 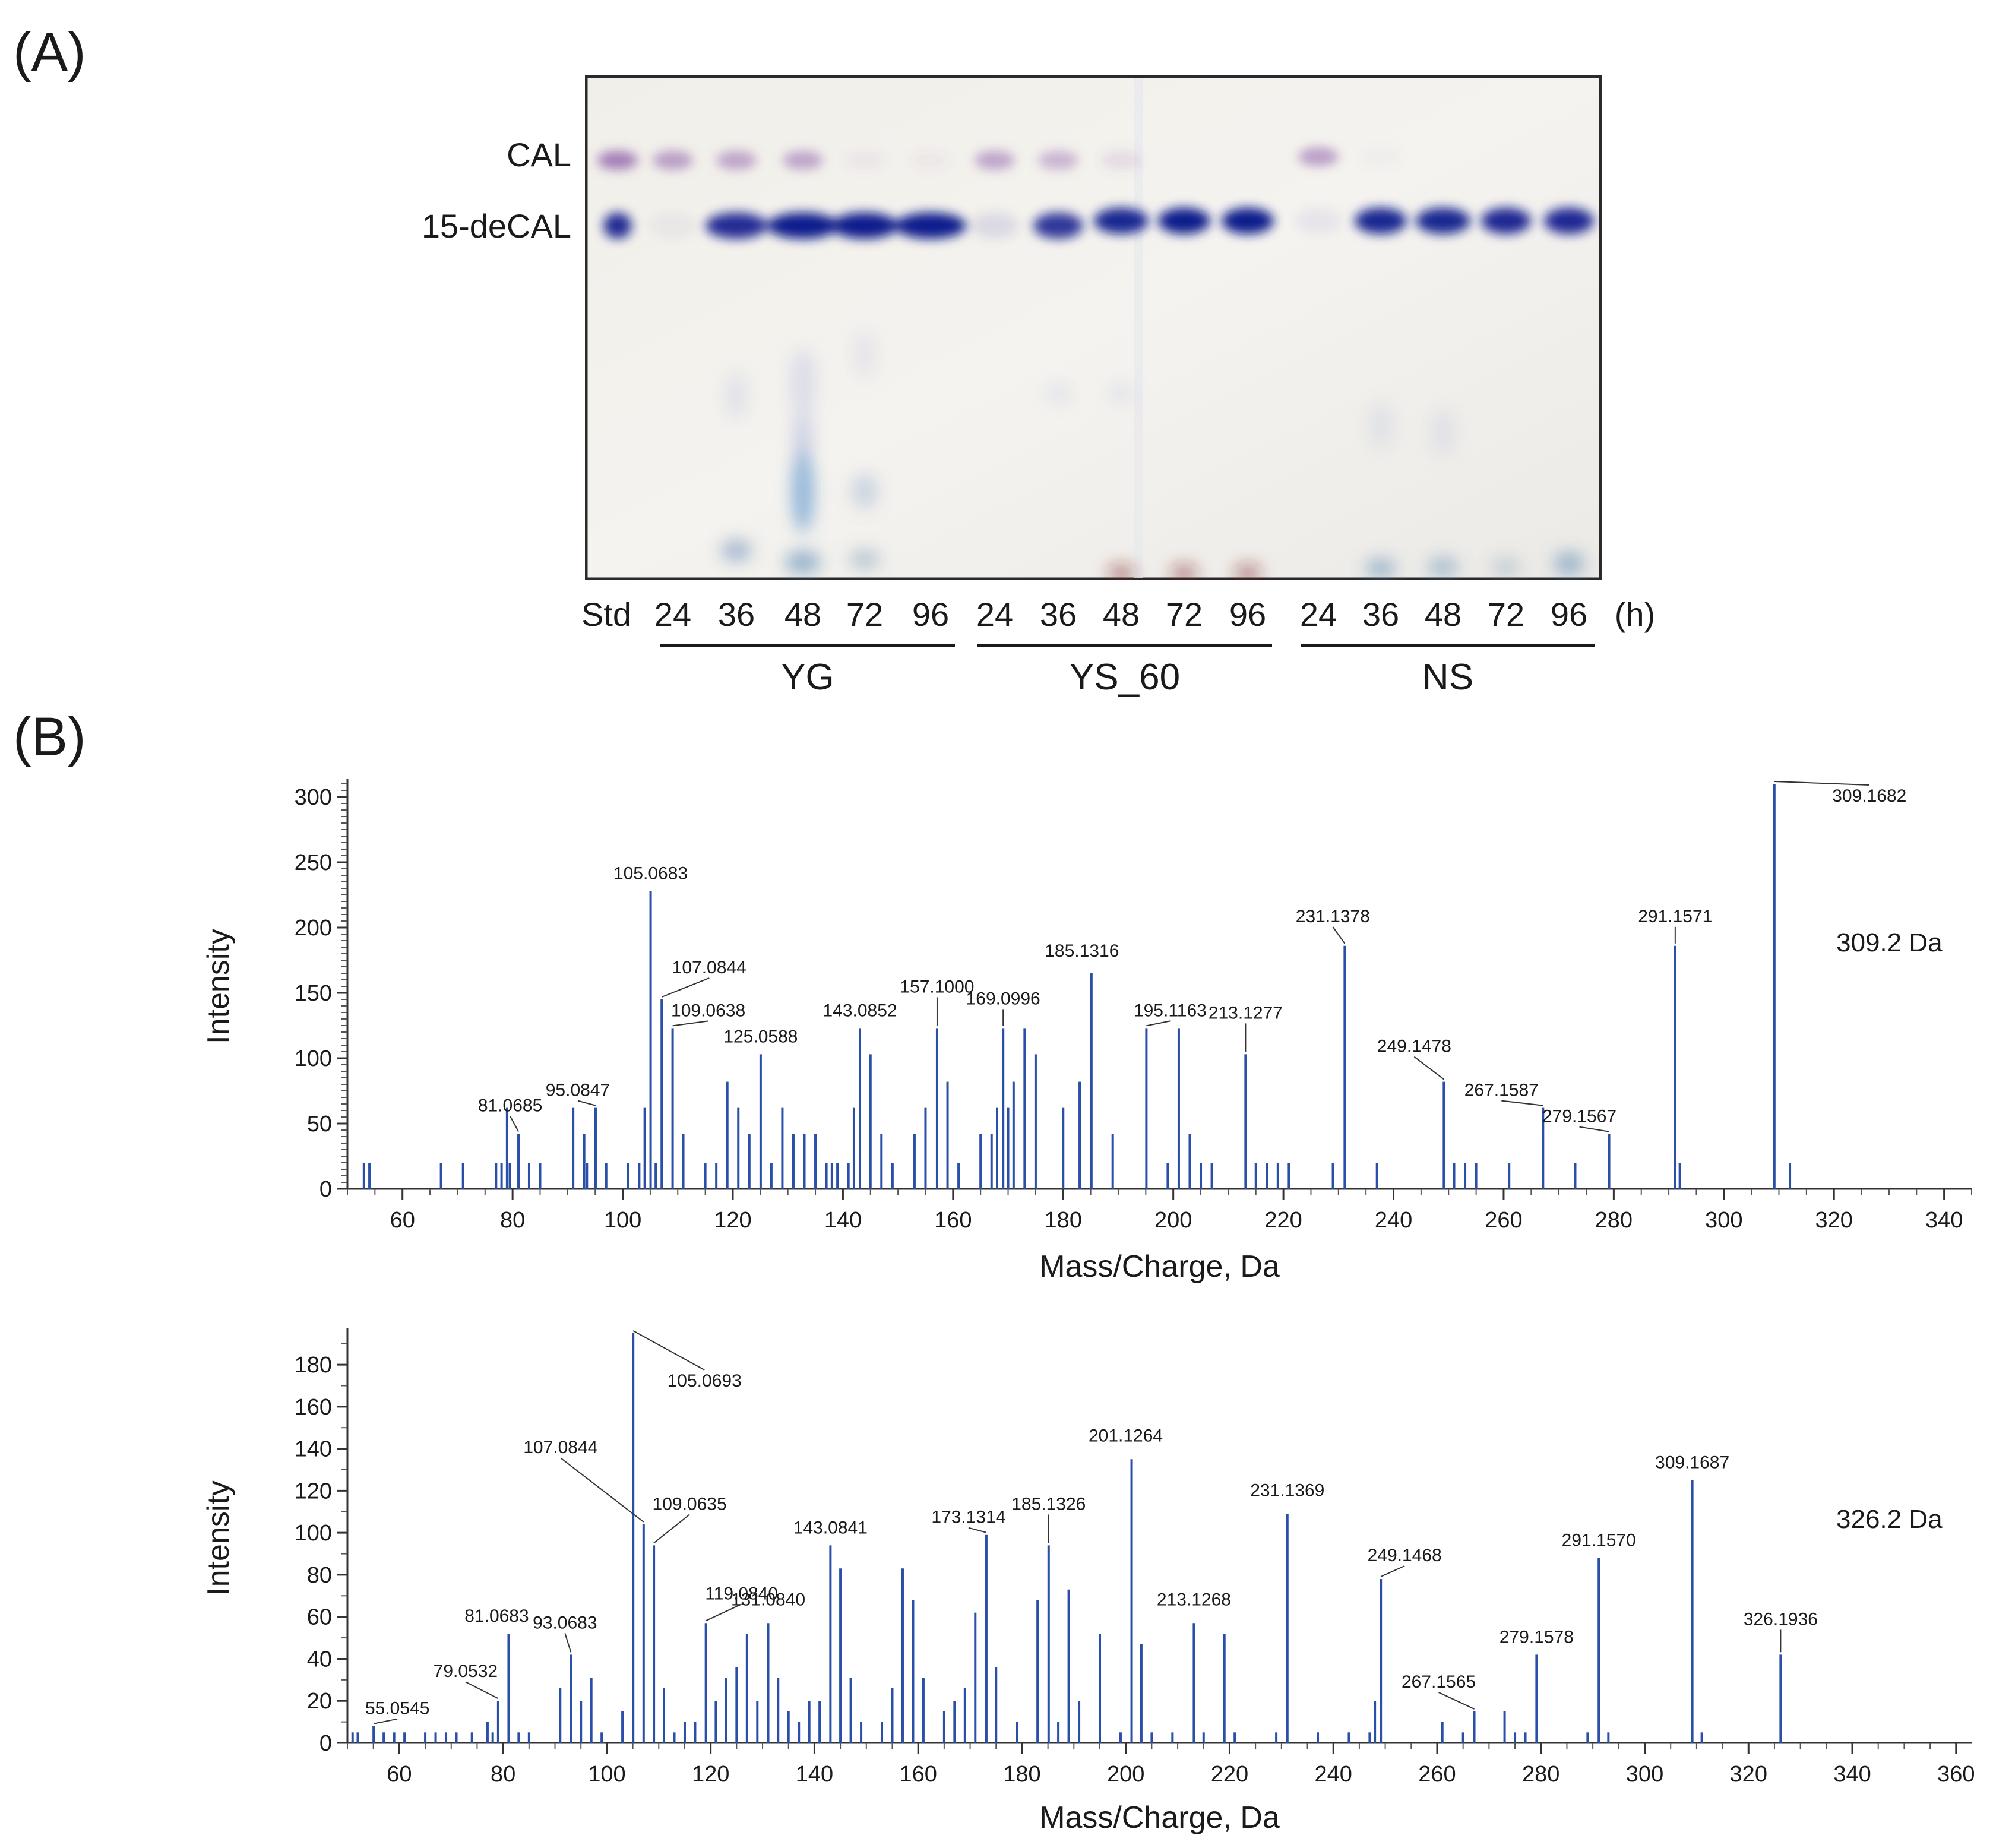 I want to click on spectrum-precursor-label: 309.2 Da, so click(x=1889, y=942).